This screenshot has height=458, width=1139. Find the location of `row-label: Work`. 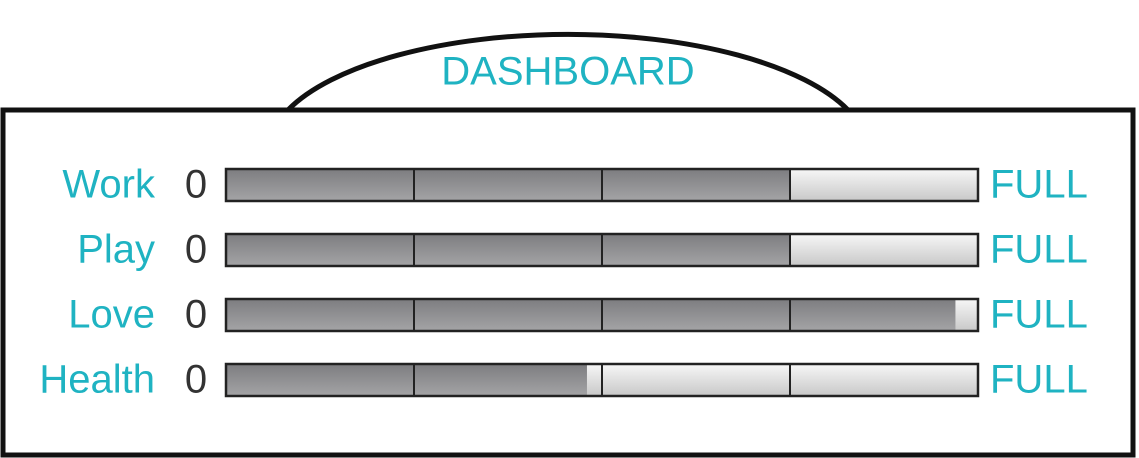

row-label: Work is located at coordinates (109, 185).